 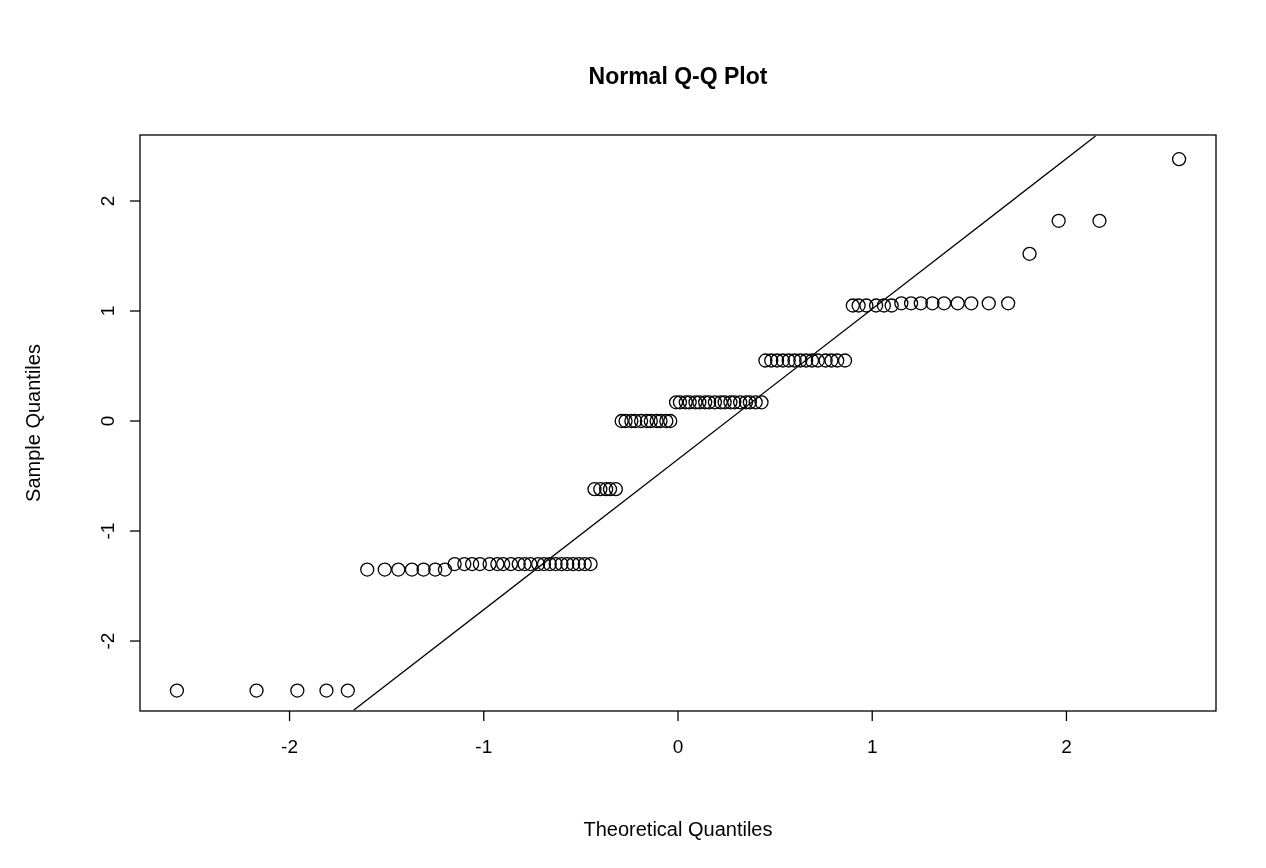 I want to click on x-axis-title: Theoretical Quantiles, so click(x=678, y=829).